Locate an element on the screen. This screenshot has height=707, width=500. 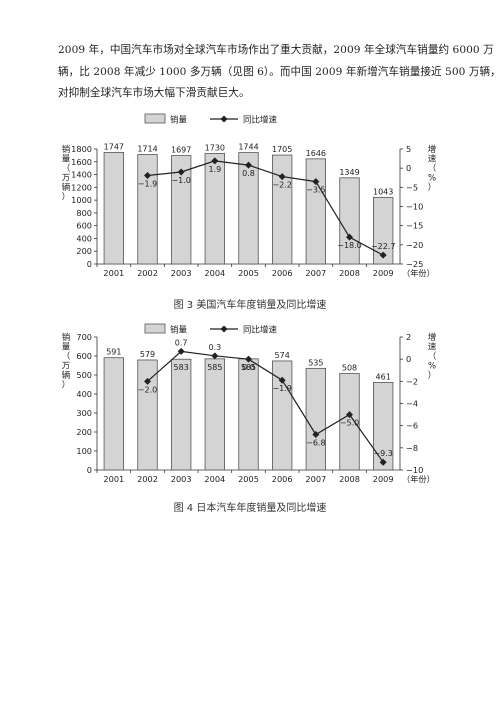
left-tick-label: 600 is located at coordinates (84, 356).